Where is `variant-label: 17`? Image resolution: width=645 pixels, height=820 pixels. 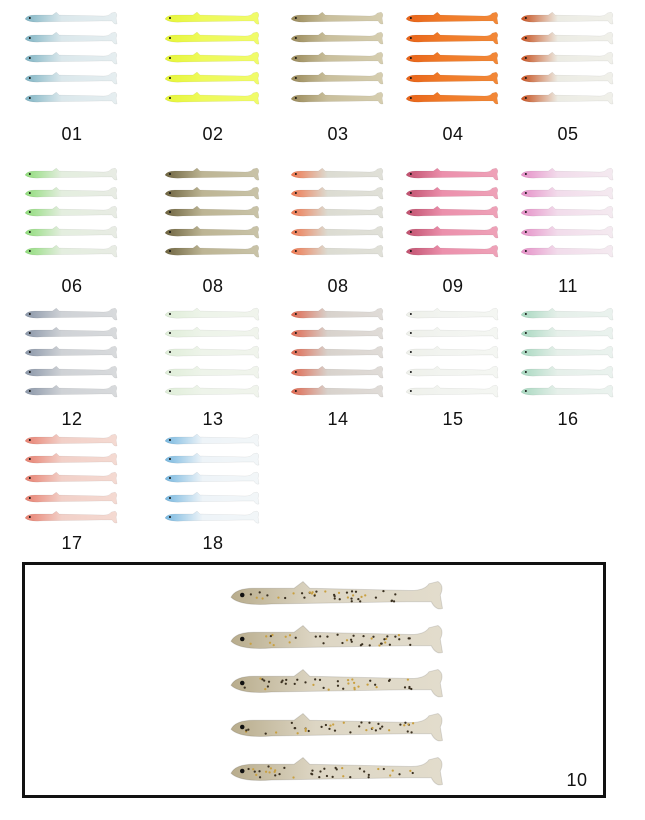
variant-label: 17 is located at coordinates (71, 543).